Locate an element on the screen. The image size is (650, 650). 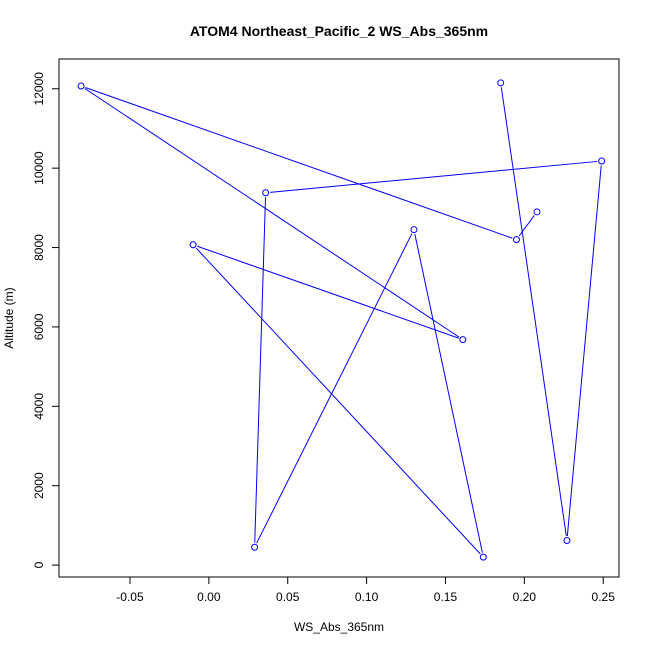
y-tick-label: 10000 is located at coordinates (39, 168).